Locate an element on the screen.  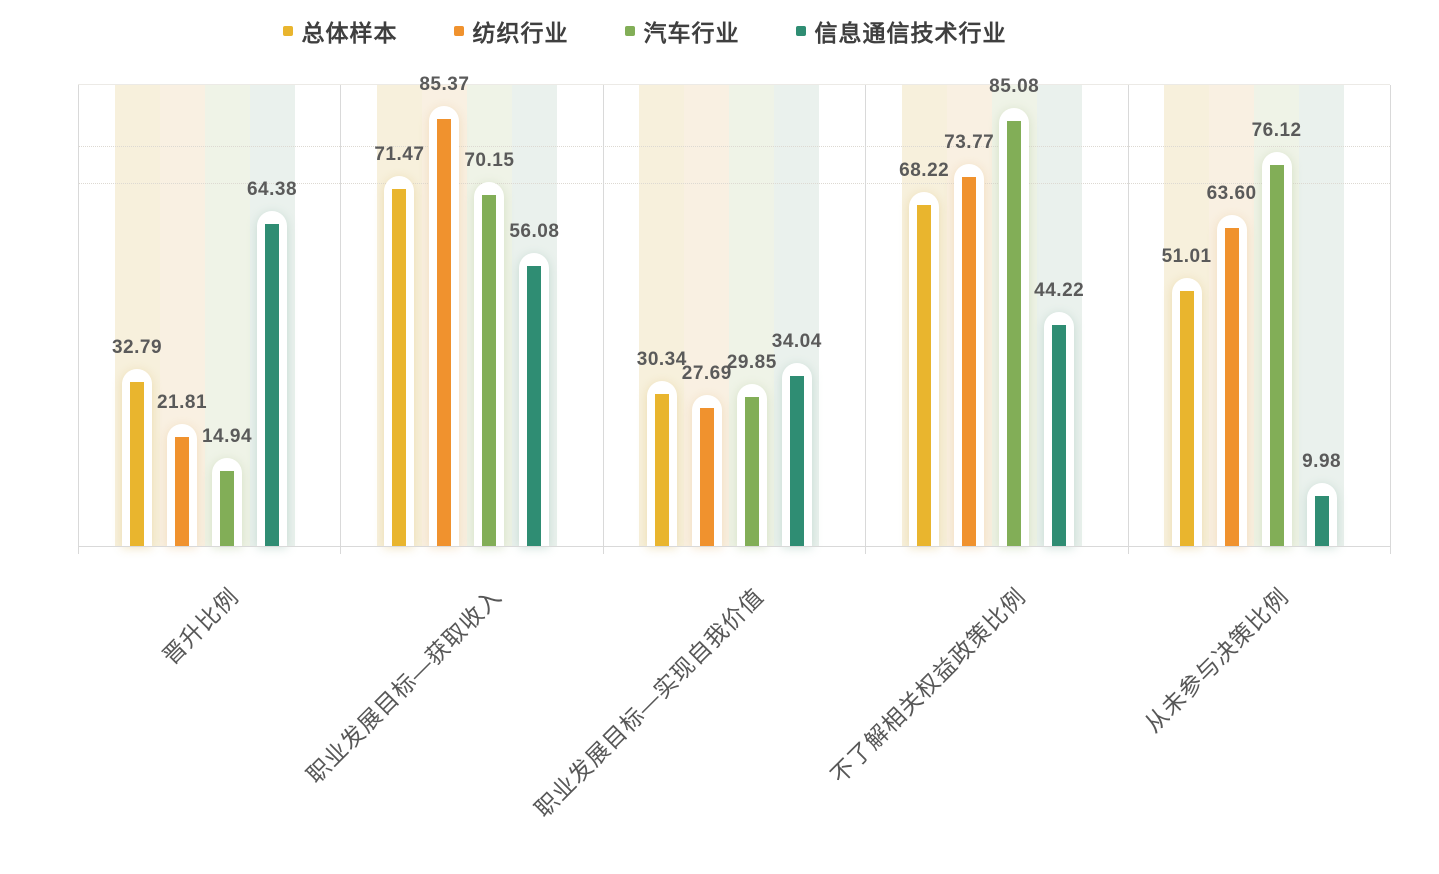
legend-label: 信息通信技术行业 is located at coordinates (910, 33).